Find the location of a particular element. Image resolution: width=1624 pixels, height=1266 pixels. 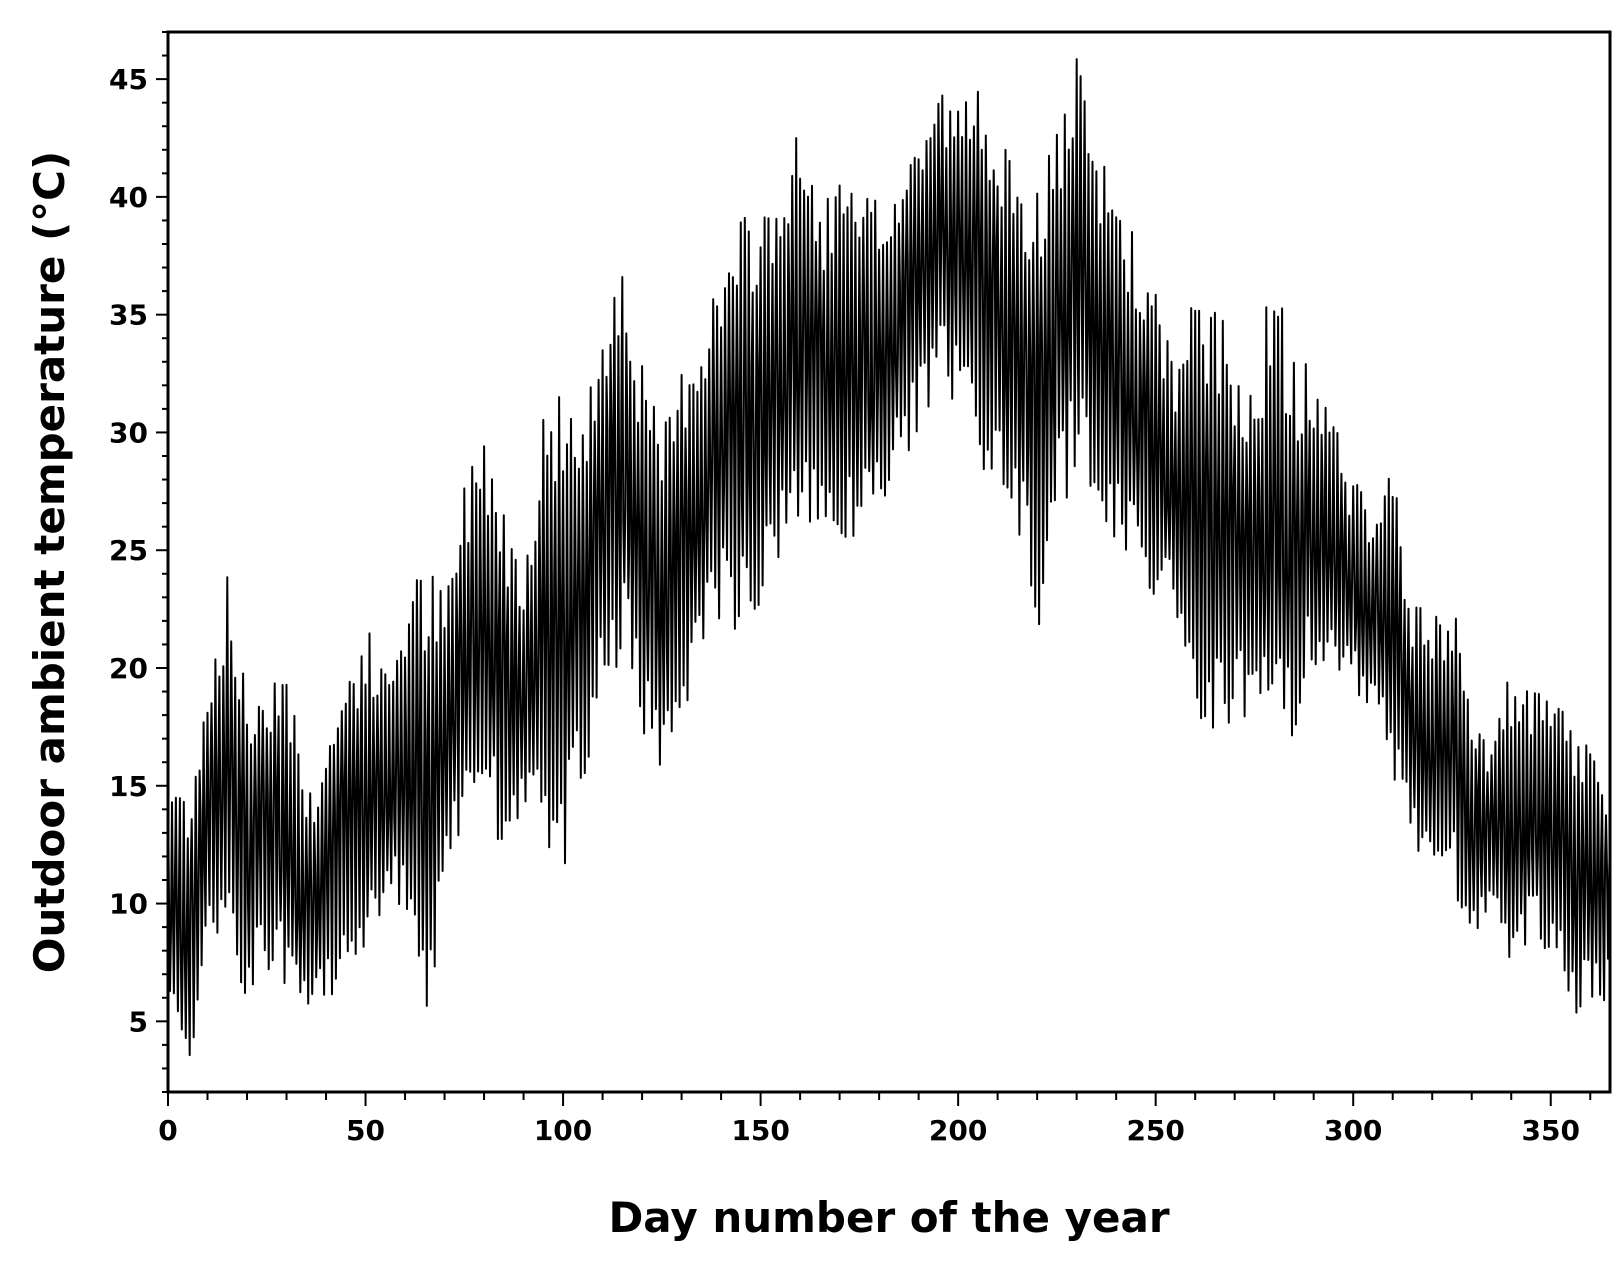

x-axis-title: Day number of the year is located at coordinates (888, 1217).